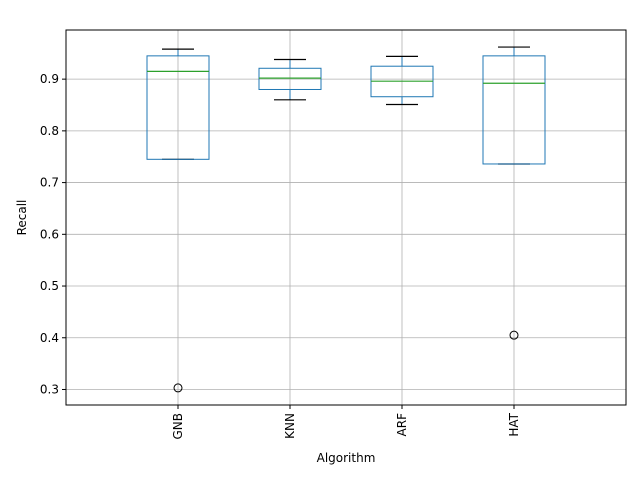 The width and height of the screenshot is (640, 480). I want to click on y-axis-ticks: 0.3 0.4 0.5 0.6 0.7 0.8 0.9, so click(53, 234).